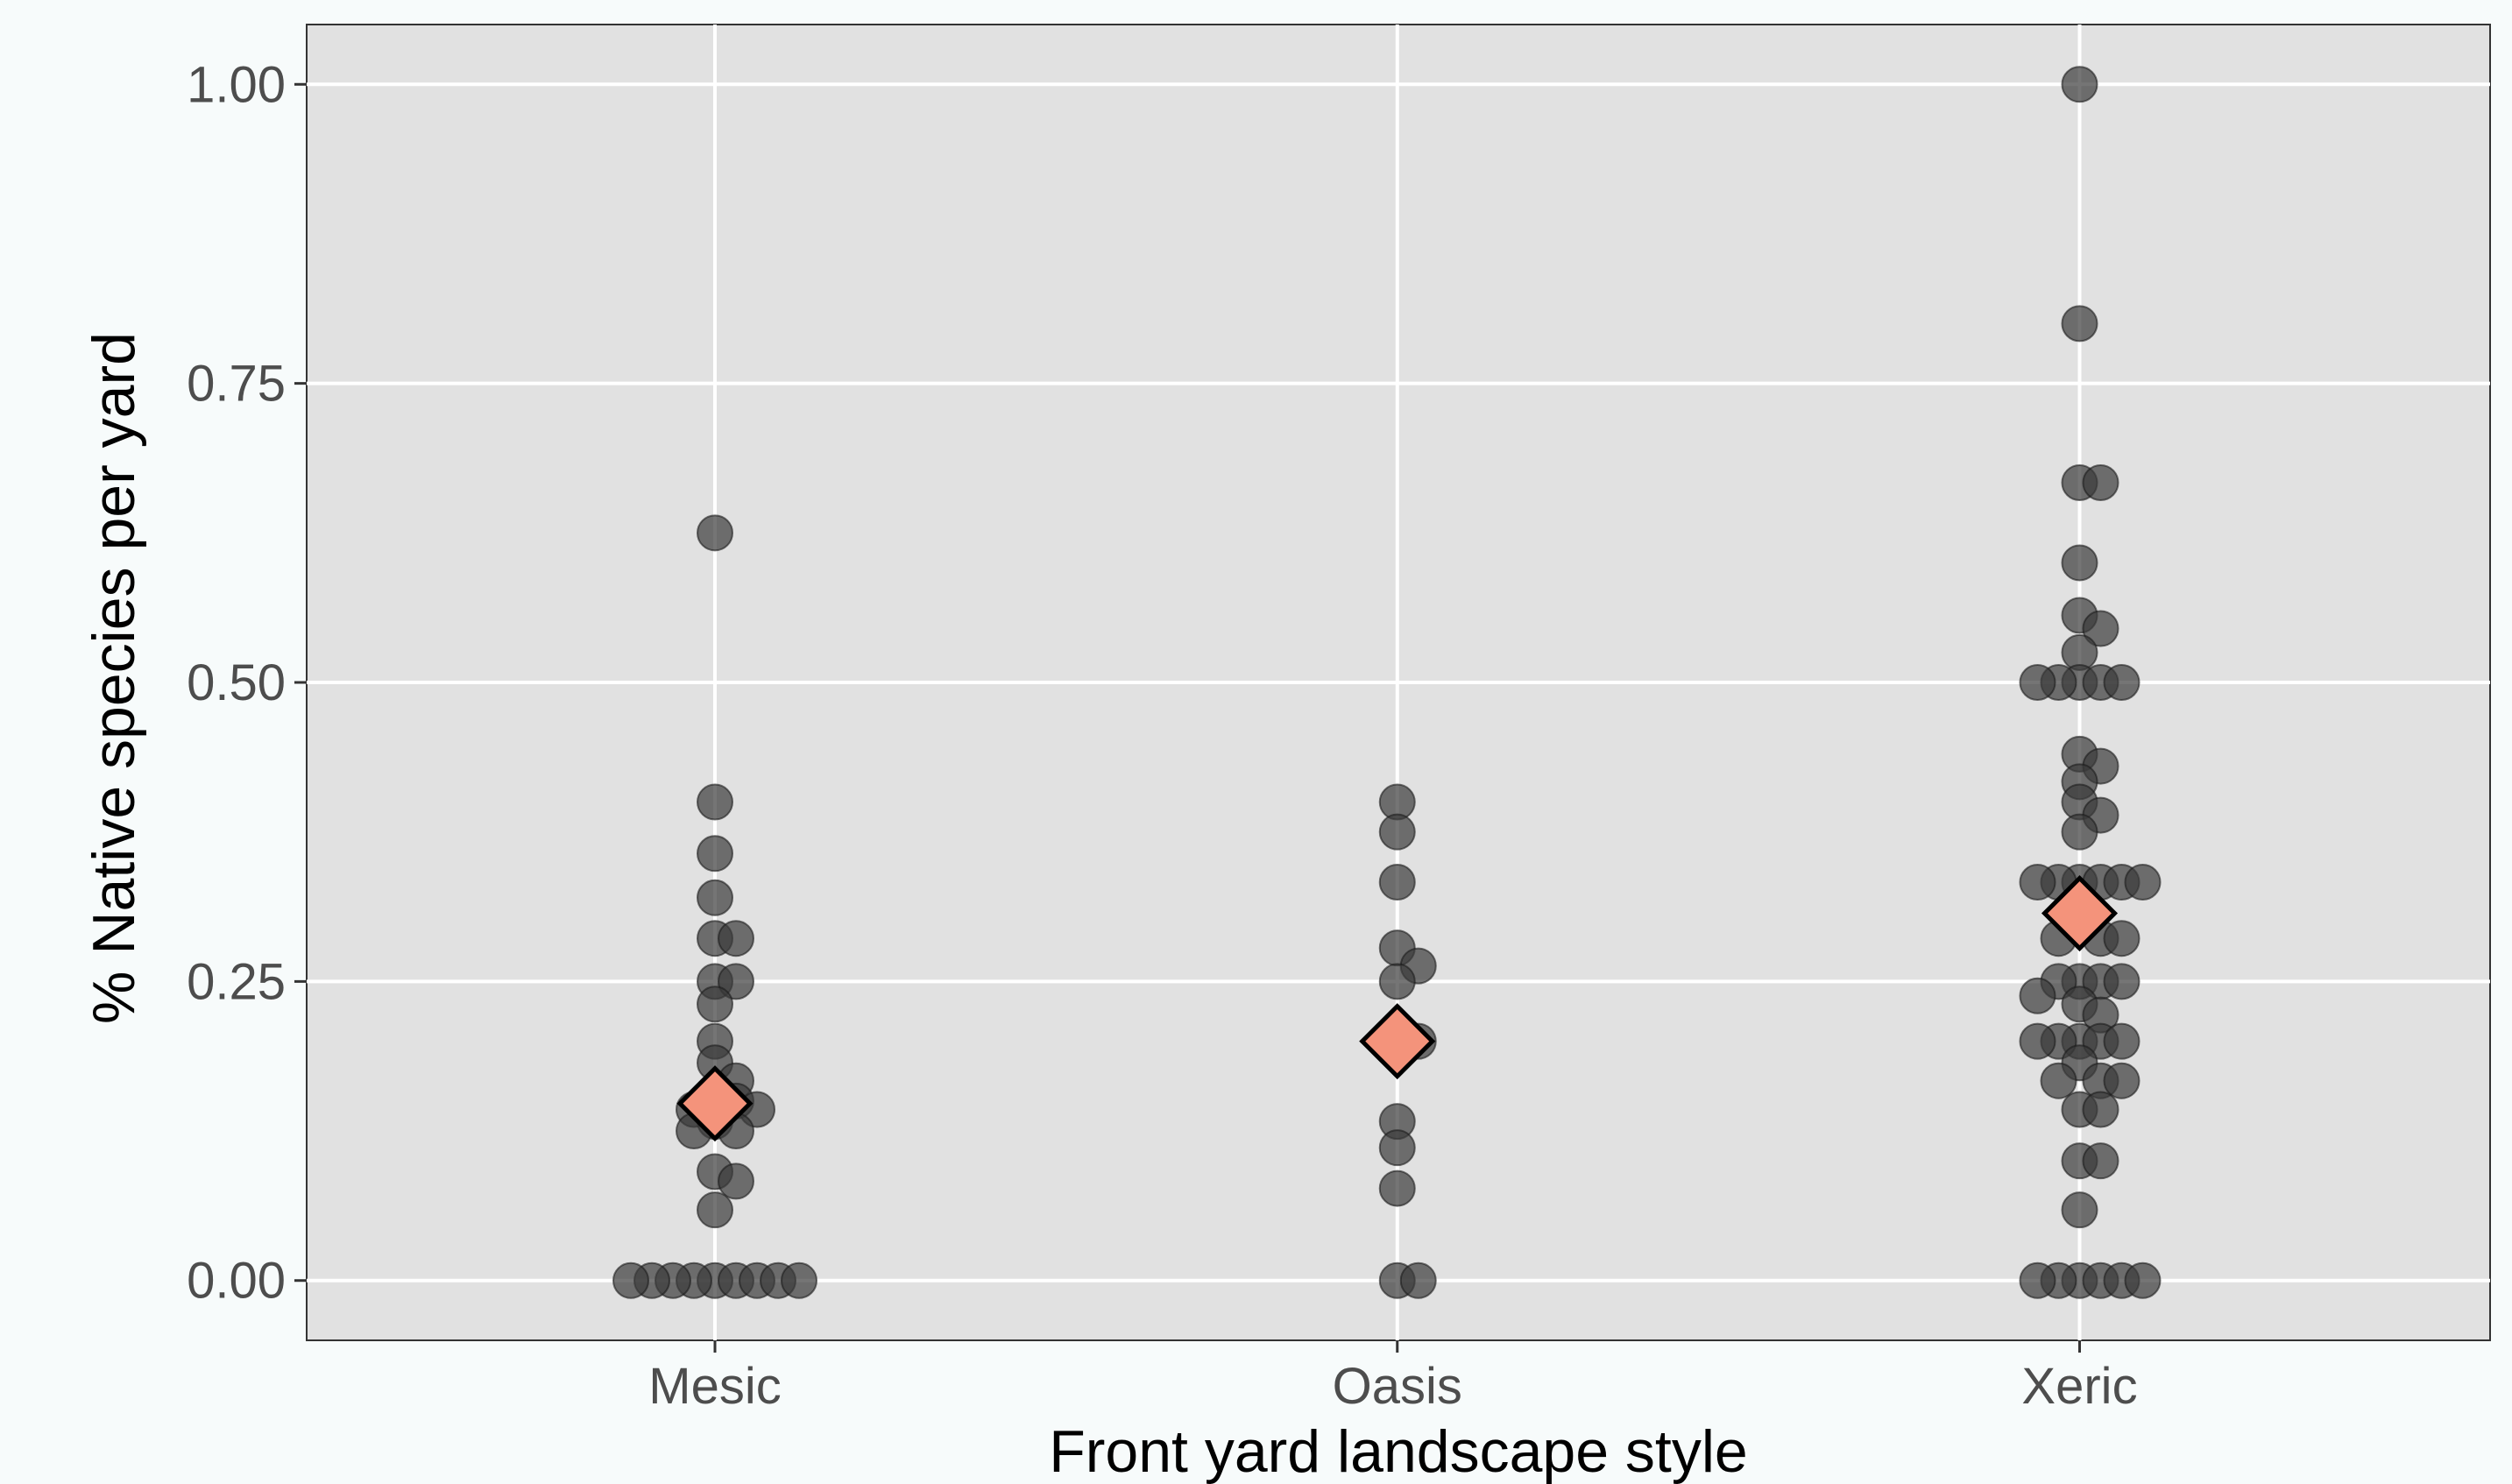  What do you see at coordinates (714, 1386) in the screenshot?
I see `x-tick-label: Mesic` at bounding box center [714, 1386].